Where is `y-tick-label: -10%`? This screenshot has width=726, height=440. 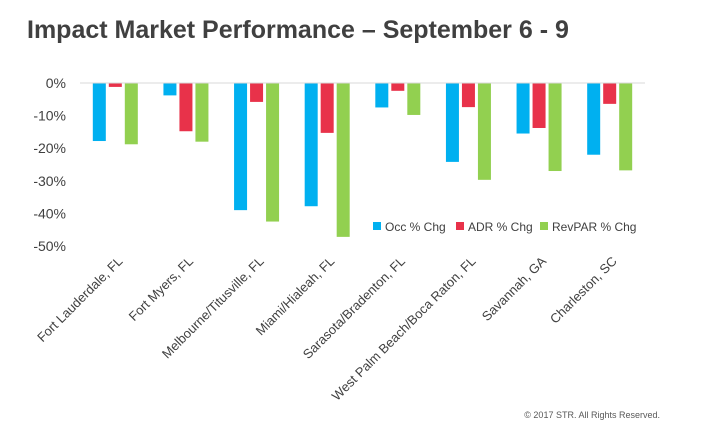
y-tick-label: -10% is located at coordinates (49, 116).